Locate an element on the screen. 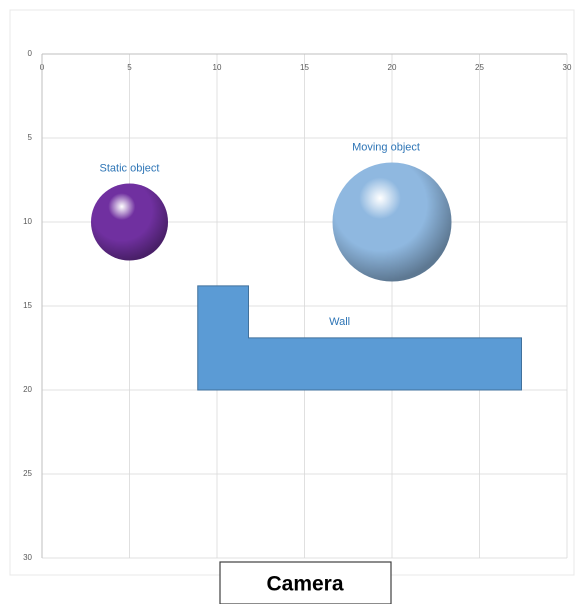  y-tick-label: 10 is located at coordinates (27, 221).